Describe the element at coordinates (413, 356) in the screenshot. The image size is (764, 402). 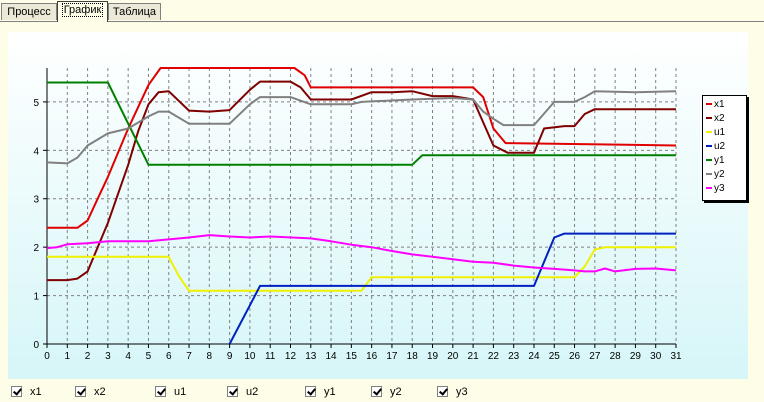
I see `x-tick-label: 18` at that location.